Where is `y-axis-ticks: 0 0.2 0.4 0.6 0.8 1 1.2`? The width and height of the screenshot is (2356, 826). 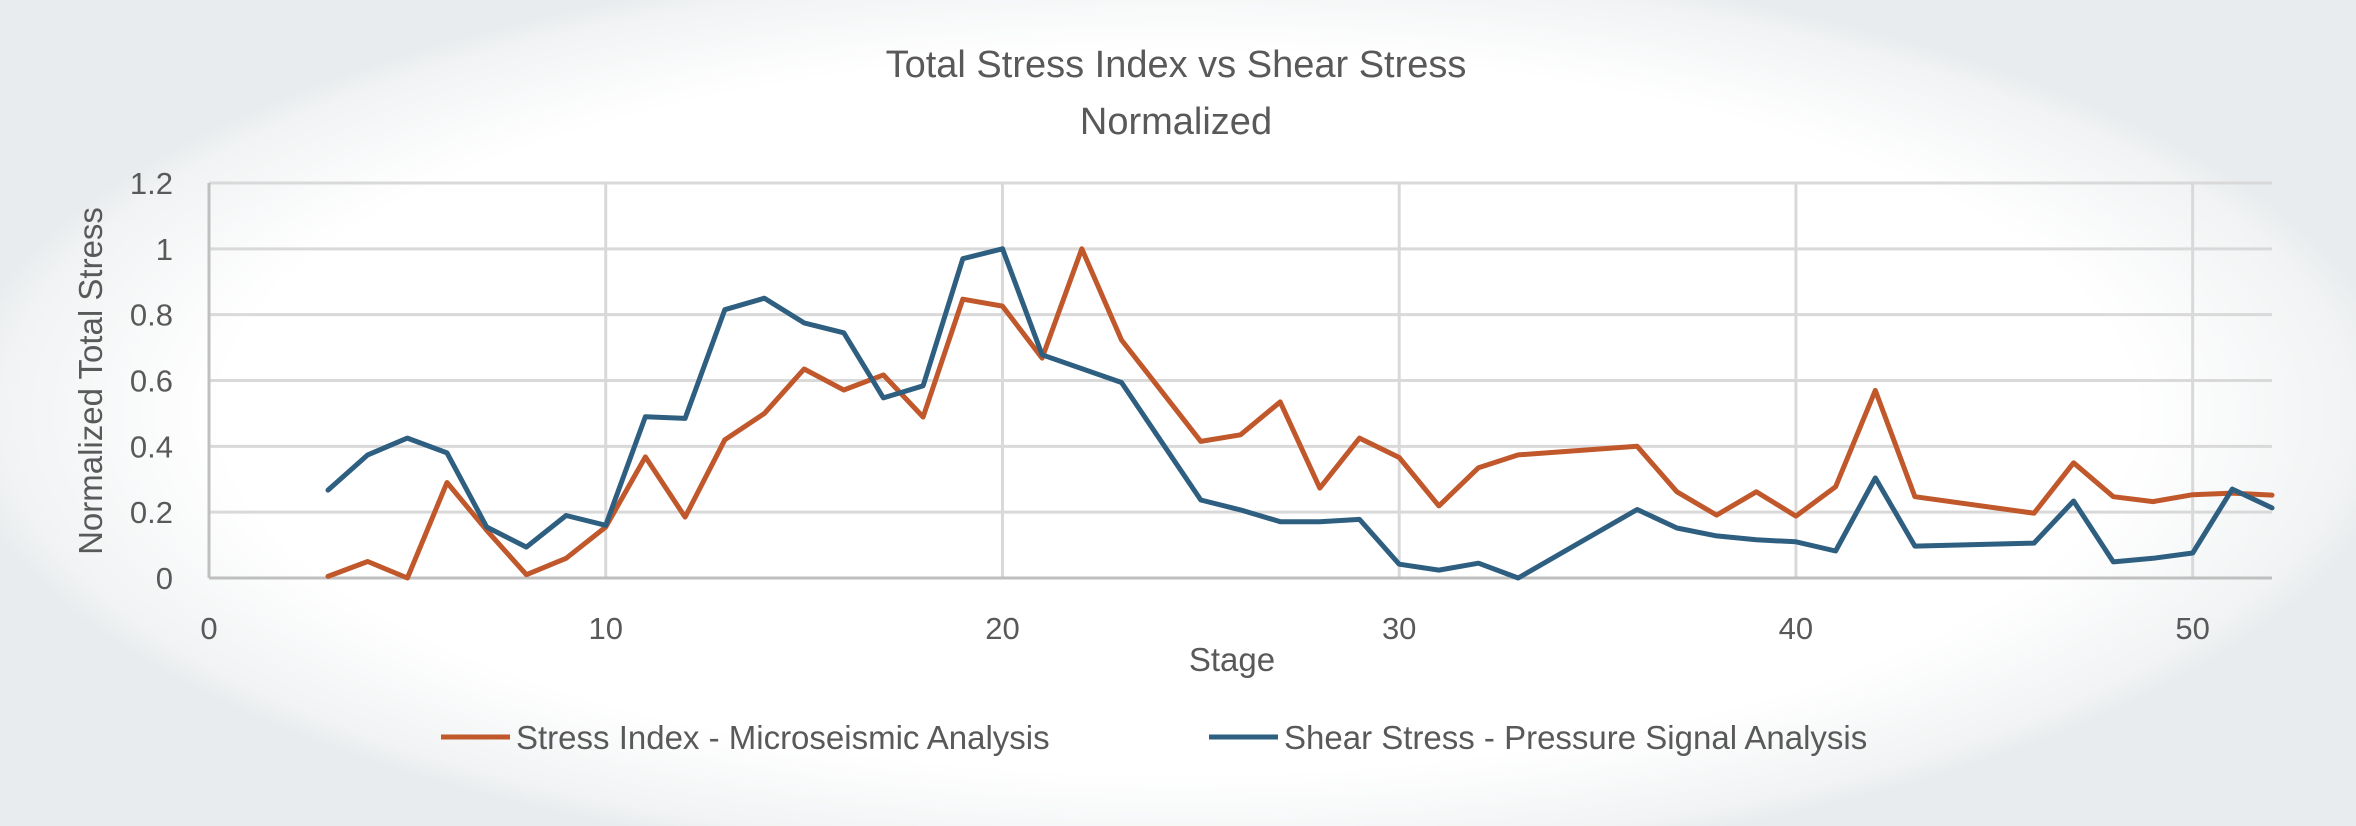
y-axis-ticks: 0 0.2 0.4 0.6 0.8 1 1.2 is located at coordinates (151, 381).